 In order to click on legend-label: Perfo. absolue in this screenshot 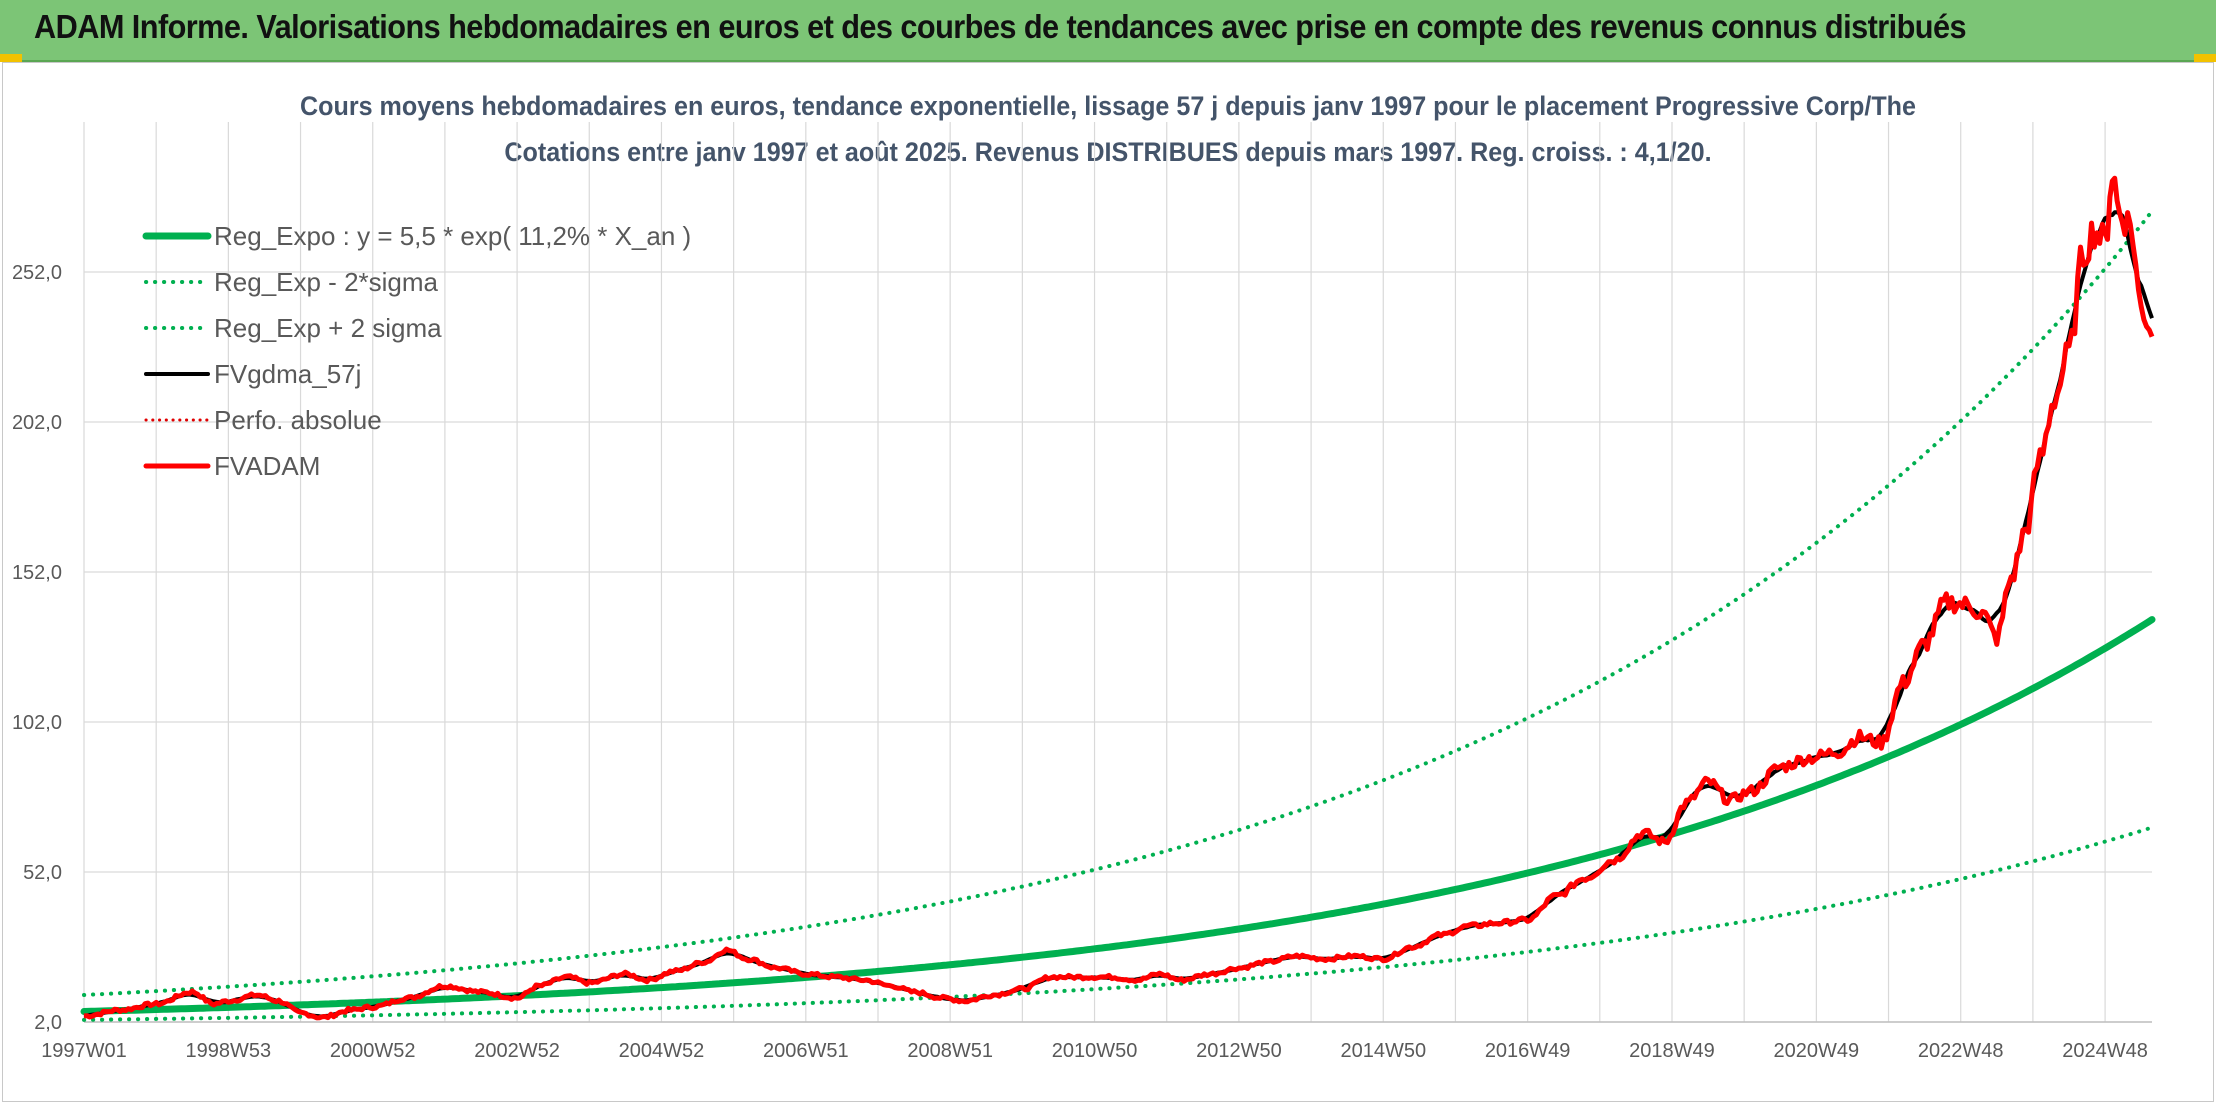, I will do `click(298, 420)`.